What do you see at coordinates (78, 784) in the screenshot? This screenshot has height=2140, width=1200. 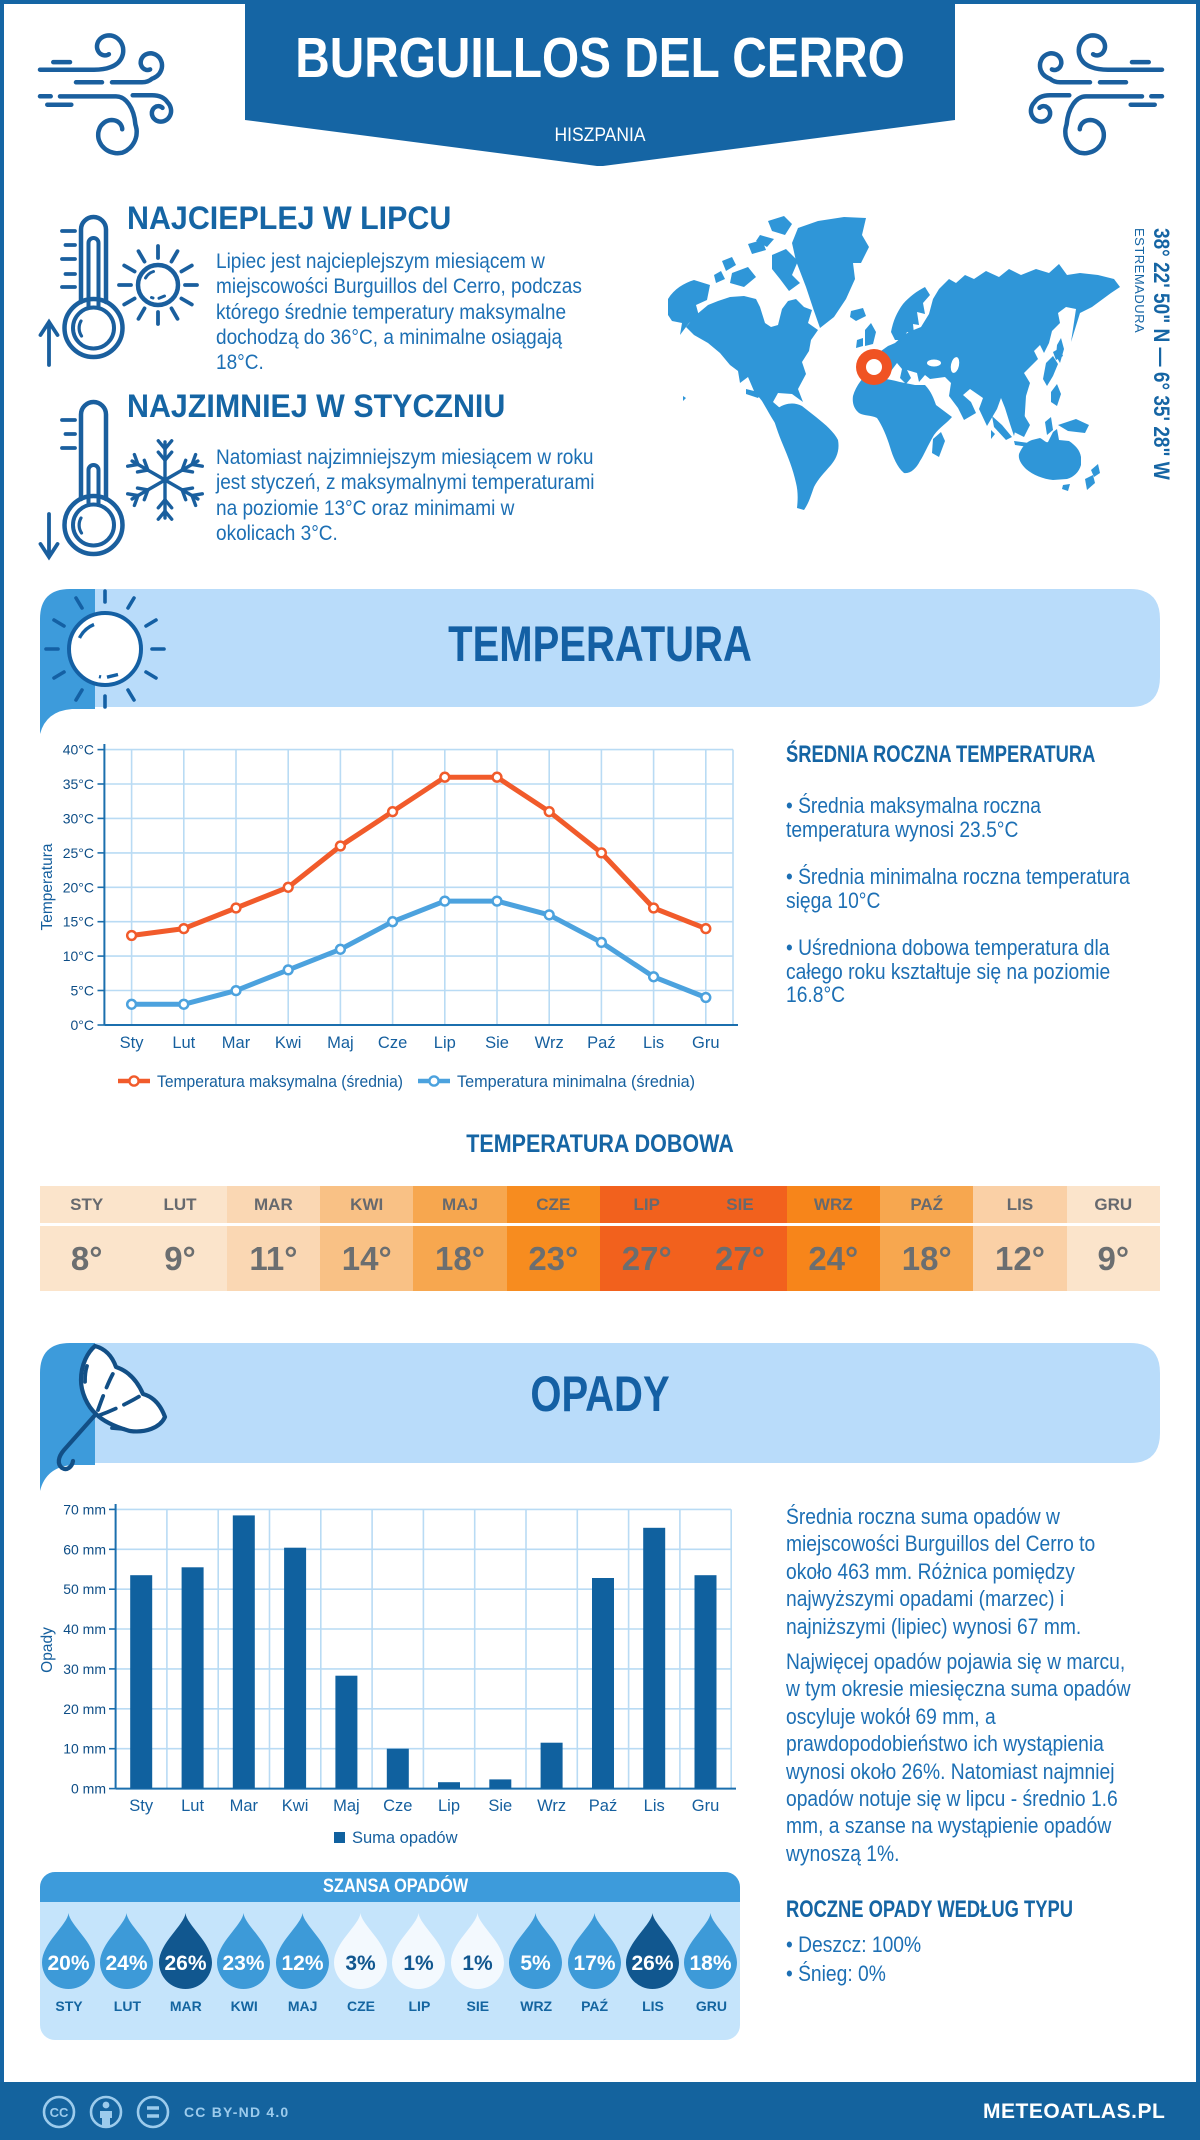 I see `svg-text: 35°C` at bounding box center [78, 784].